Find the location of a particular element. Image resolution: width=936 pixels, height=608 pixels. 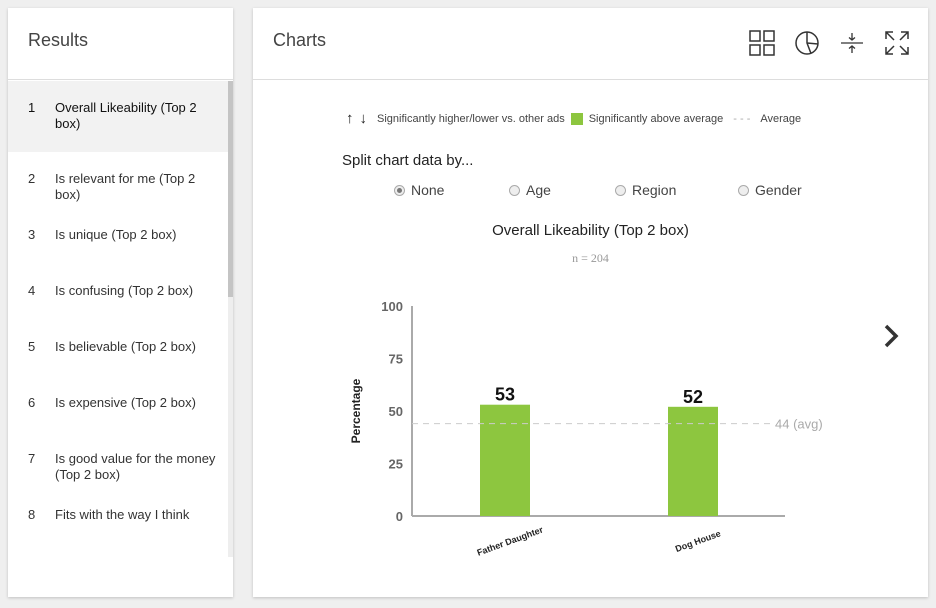

result-item: 4 Is confusing (Top 2 box) is located at coordinates (118, 292).